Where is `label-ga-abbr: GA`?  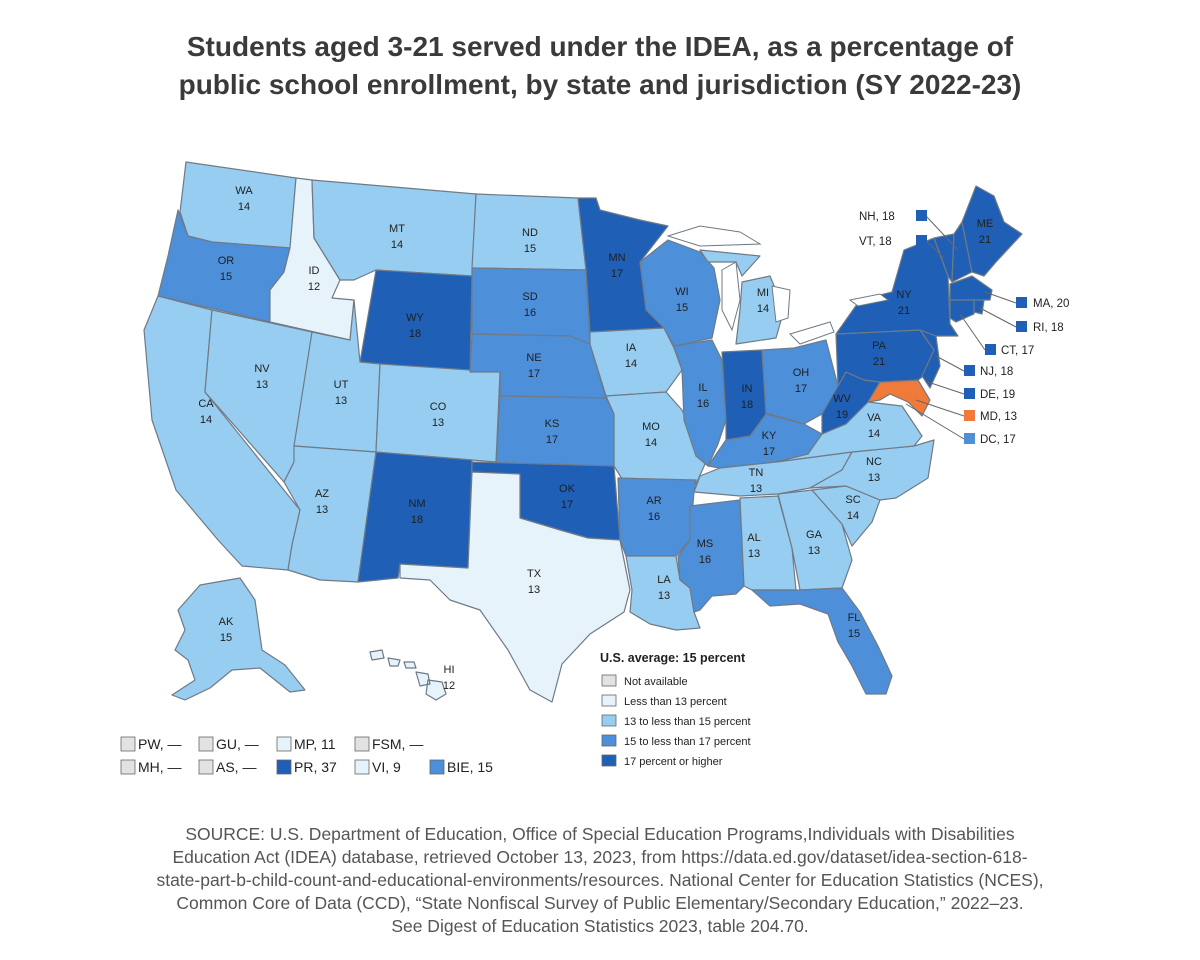 label-ga-abbr: GA is located at coordinates (814, 535).